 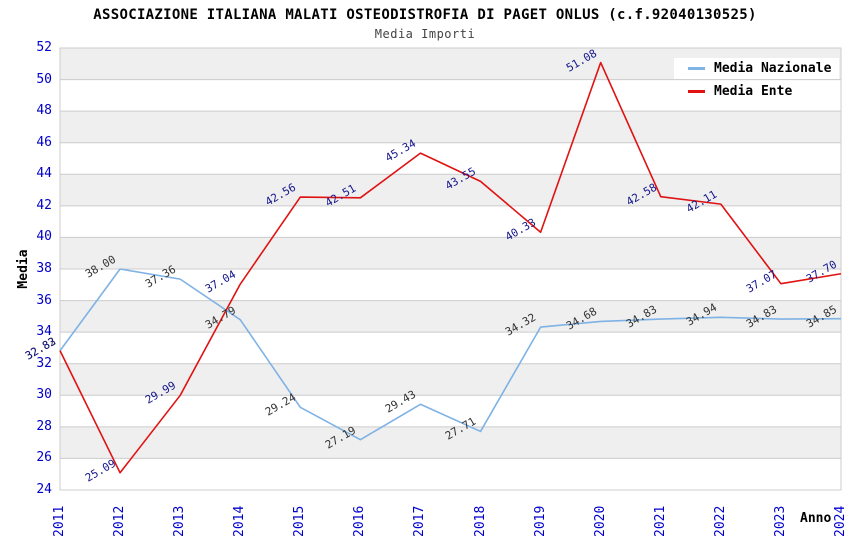 I want to click on x-tick-label: 2022, so click(x=720, y=521).